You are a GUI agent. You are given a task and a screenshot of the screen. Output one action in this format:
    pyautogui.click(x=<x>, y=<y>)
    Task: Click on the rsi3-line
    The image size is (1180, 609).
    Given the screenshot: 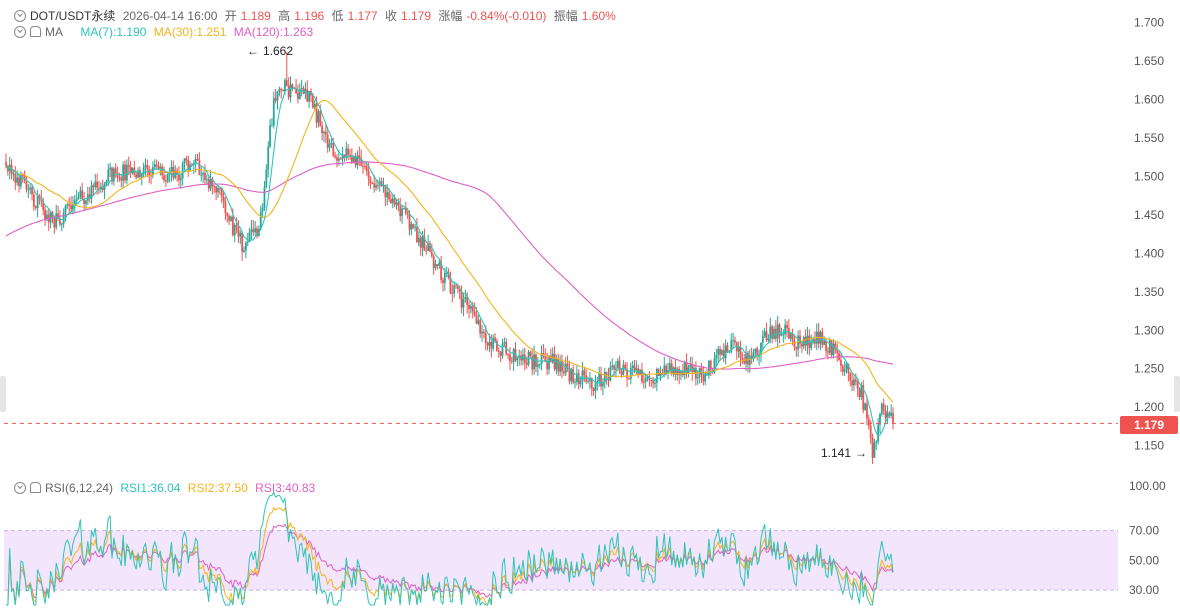 What is the action you would take?
    pyautogui.click(x=450, y=564)
    